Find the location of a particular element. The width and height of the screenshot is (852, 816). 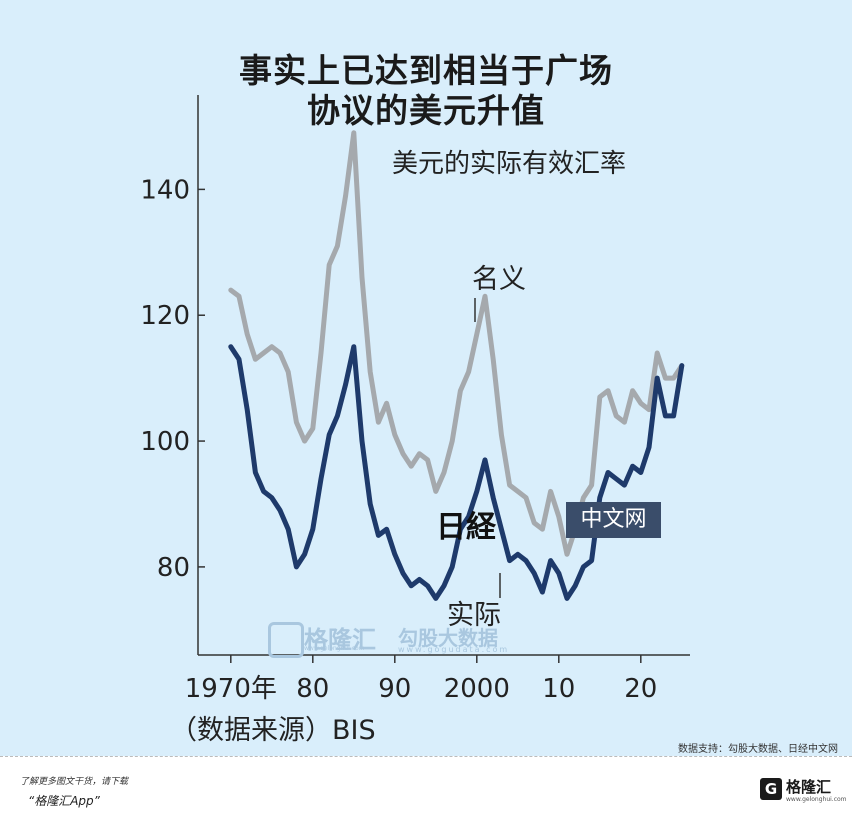

footer-promo-text: 了解更多图文干货，请下载 is located at coordinates (74, 782).